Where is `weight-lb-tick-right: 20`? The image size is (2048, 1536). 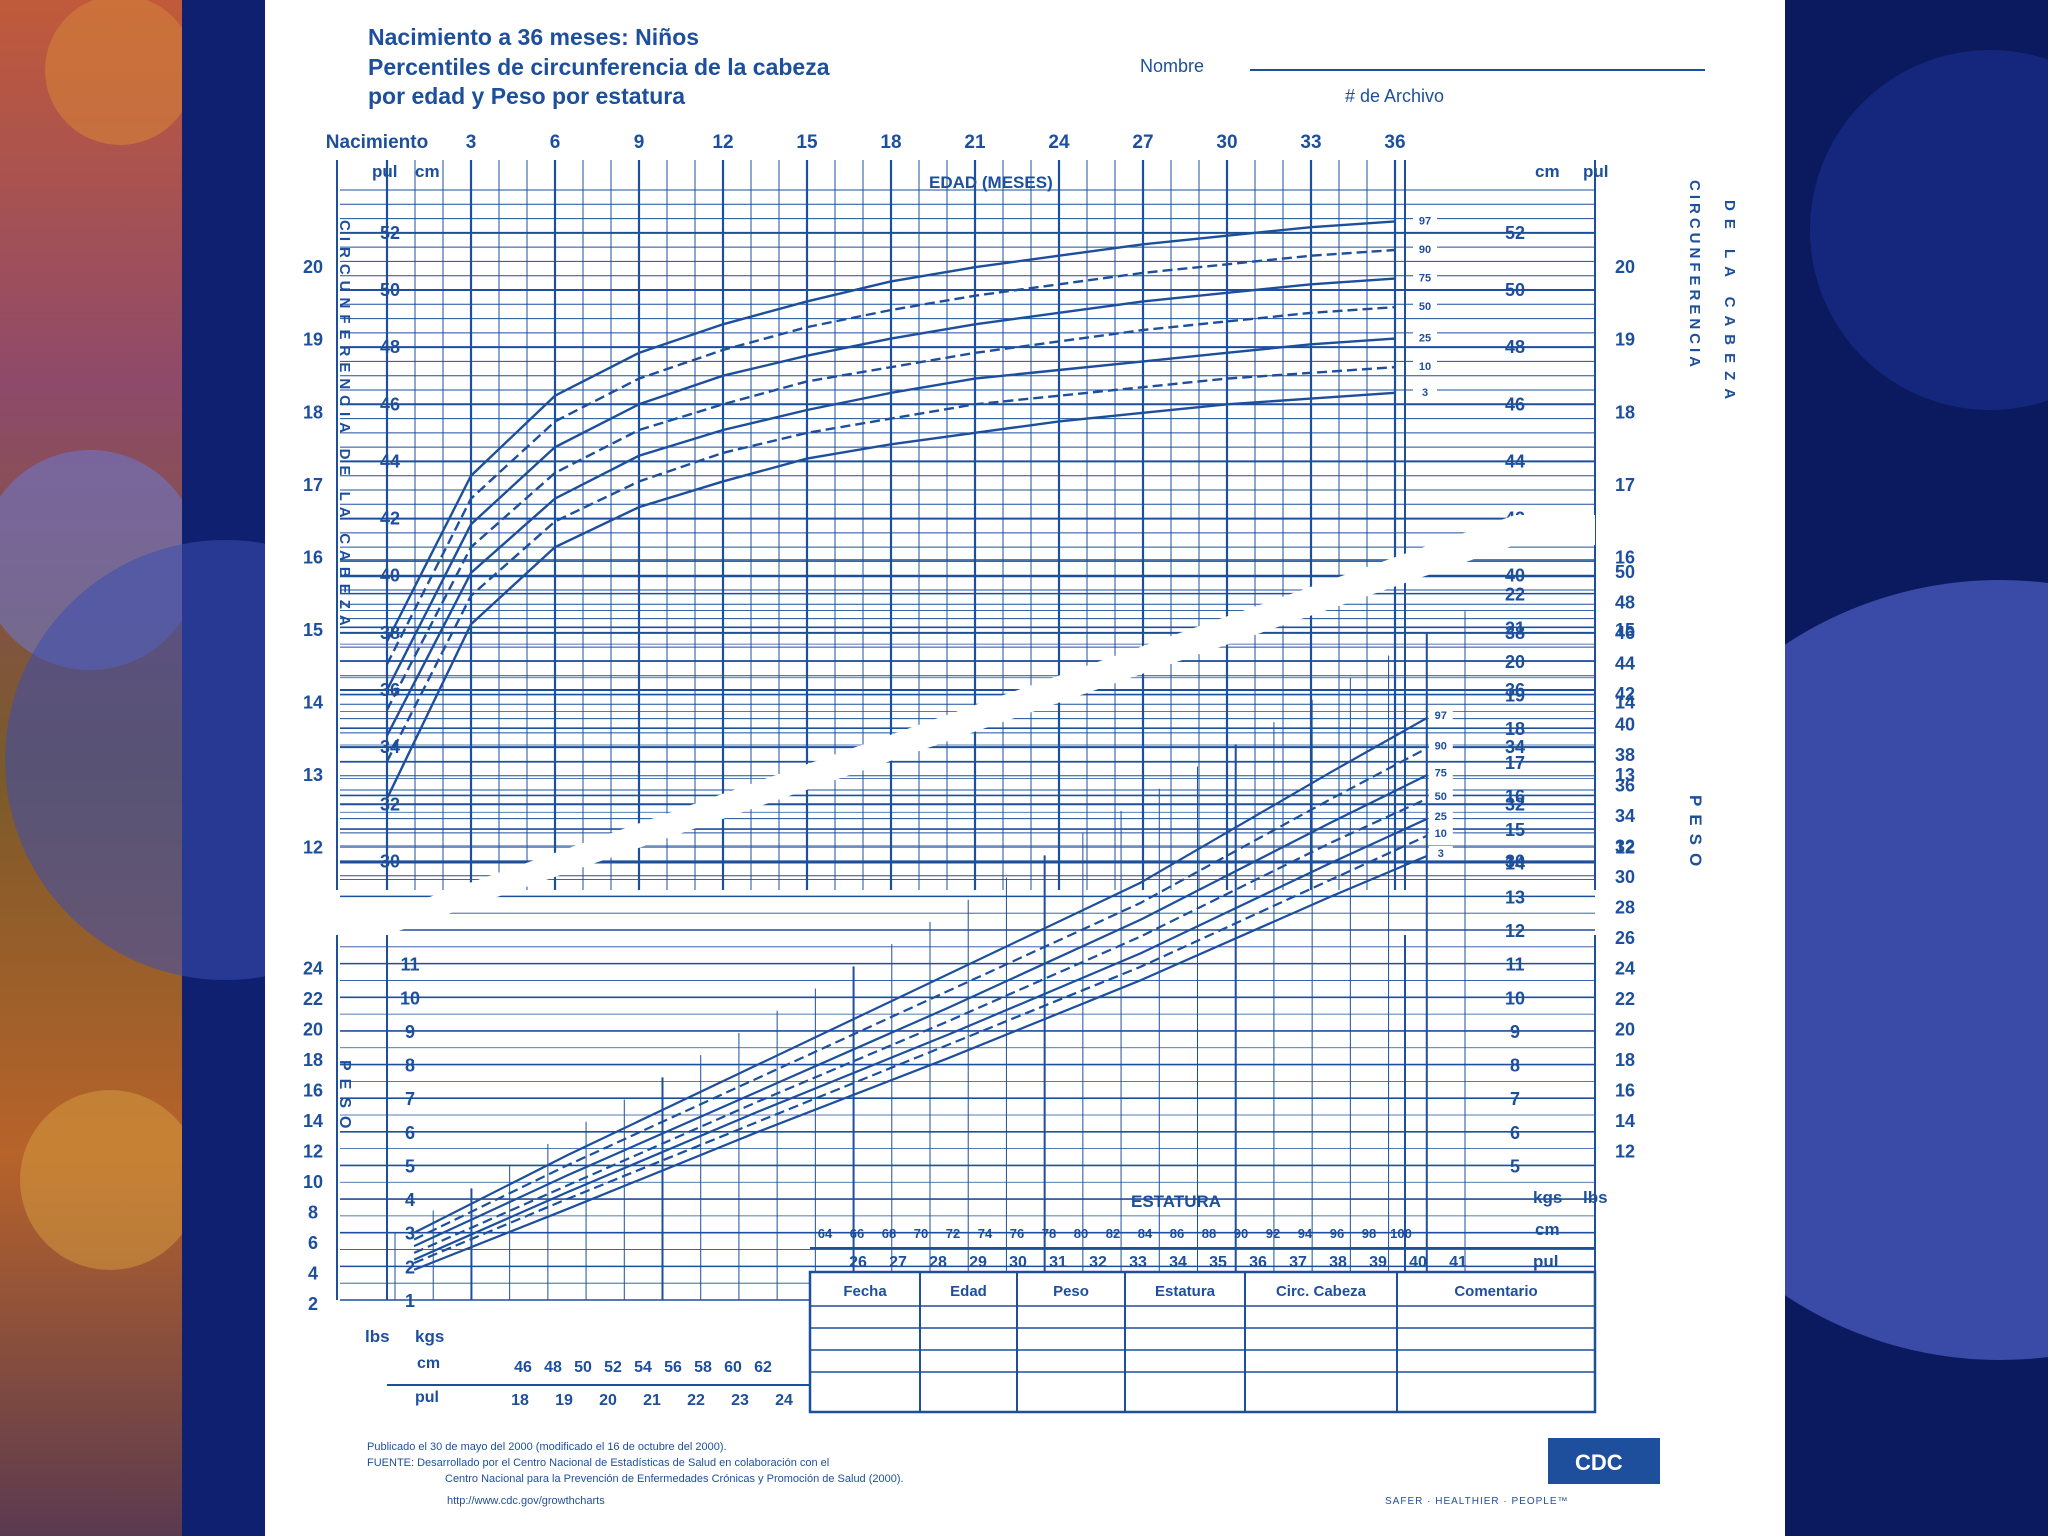 weight-lb-tick-right: 20 is located at coordinates (1625, 1029).